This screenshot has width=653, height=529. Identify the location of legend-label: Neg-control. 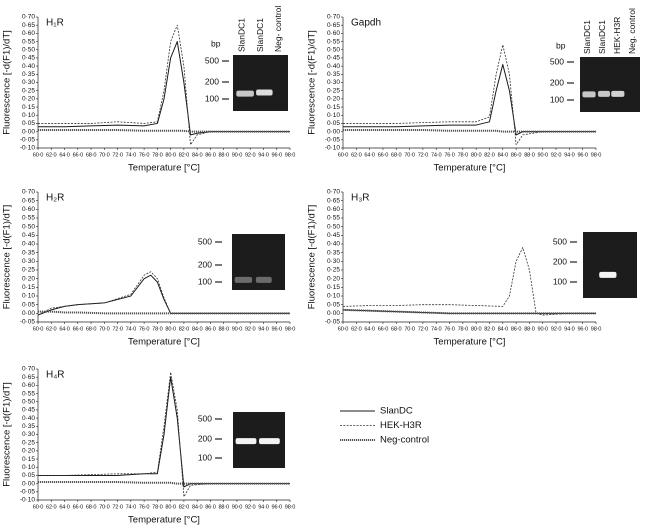
(404, 440).